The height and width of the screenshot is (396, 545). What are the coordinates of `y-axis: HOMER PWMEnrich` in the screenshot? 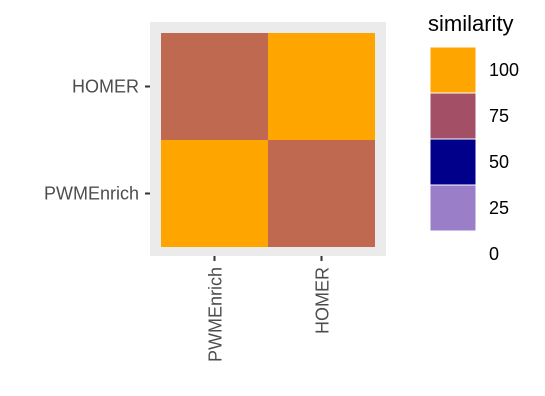 It's located at (97, 140).